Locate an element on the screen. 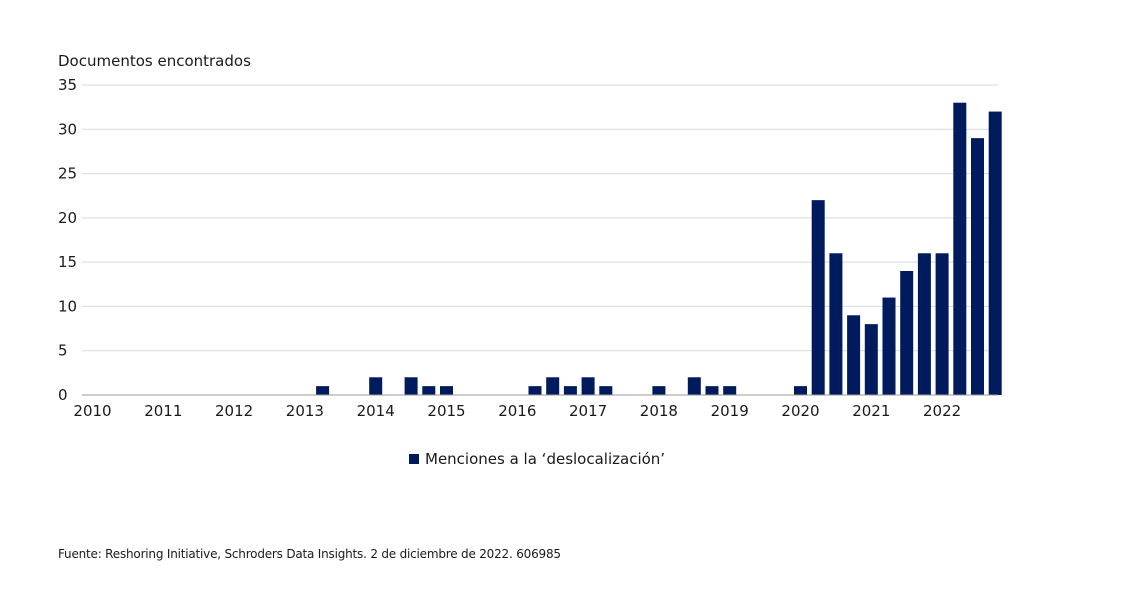 The width and height of the screenshot is (1147, 604). y-tick-label: 0 is located at coordinates (63, 395).